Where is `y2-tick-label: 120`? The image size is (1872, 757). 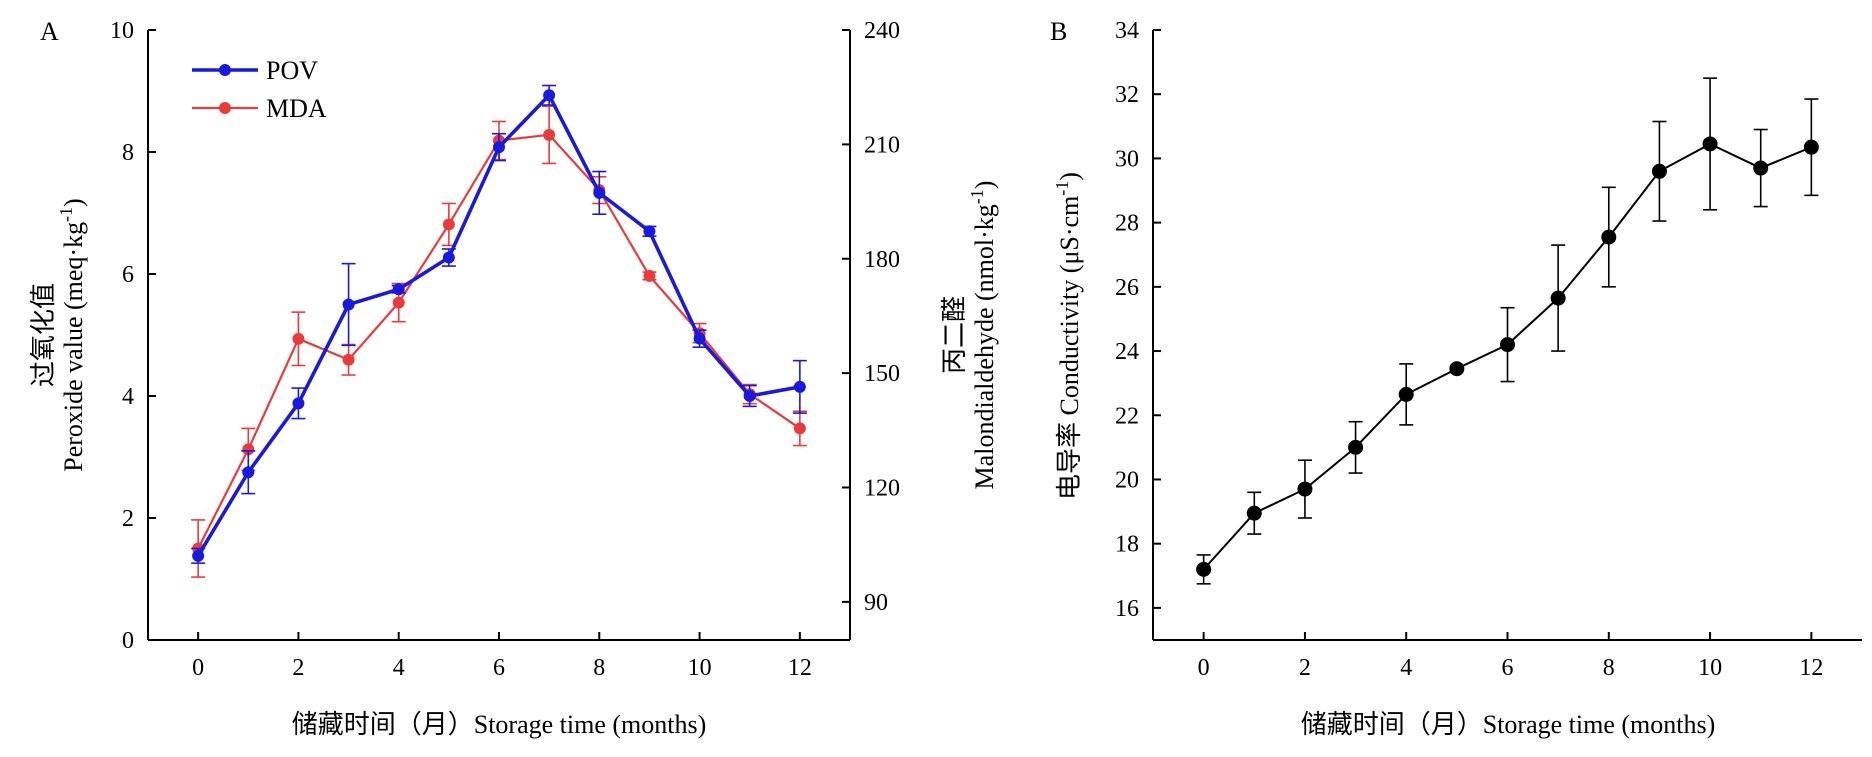 y2-tick-label: 120 is located at coordinates (882, 489).